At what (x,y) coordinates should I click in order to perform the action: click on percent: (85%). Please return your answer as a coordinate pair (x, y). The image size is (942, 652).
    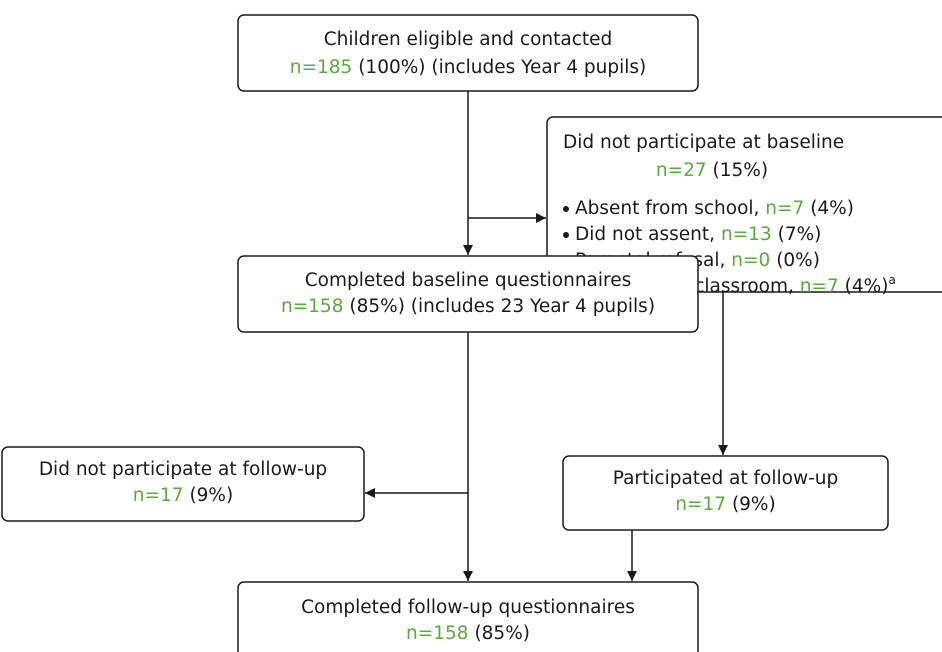
    Looking at the image, I should click on (502, 633).